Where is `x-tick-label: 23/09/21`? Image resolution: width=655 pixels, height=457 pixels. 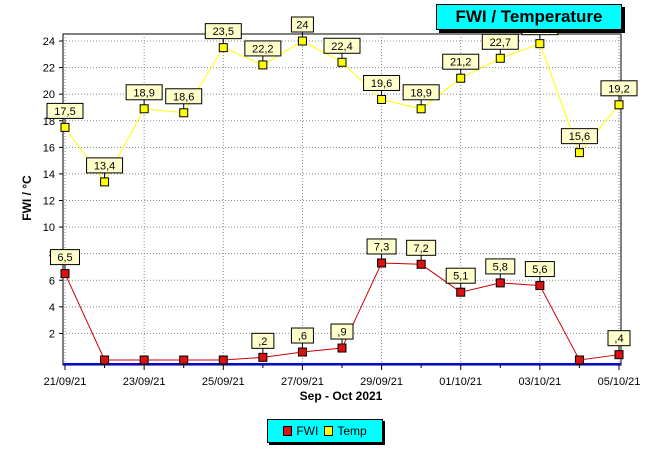
x-tick-label: 23/09/21 is located at coordinates (144, 382).